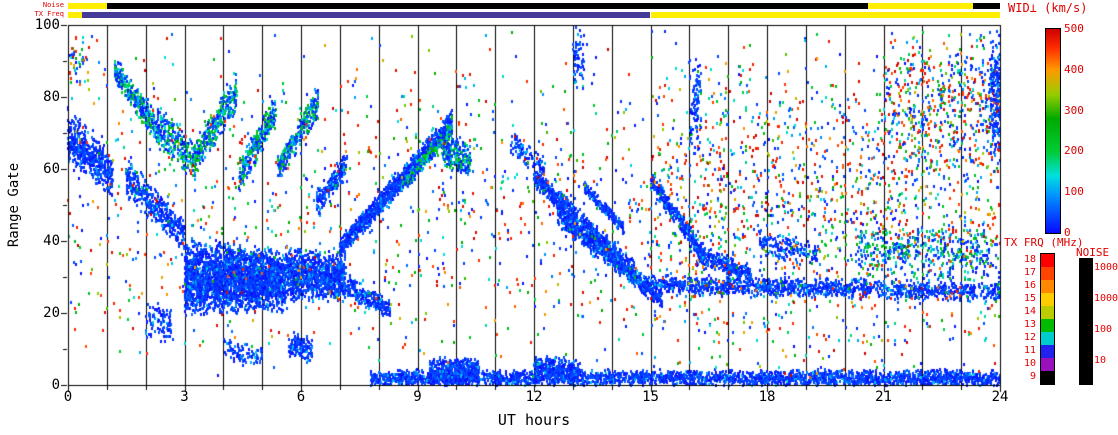  I want to click on noise-colorbar-title: NOISE, so click(1093, 252).